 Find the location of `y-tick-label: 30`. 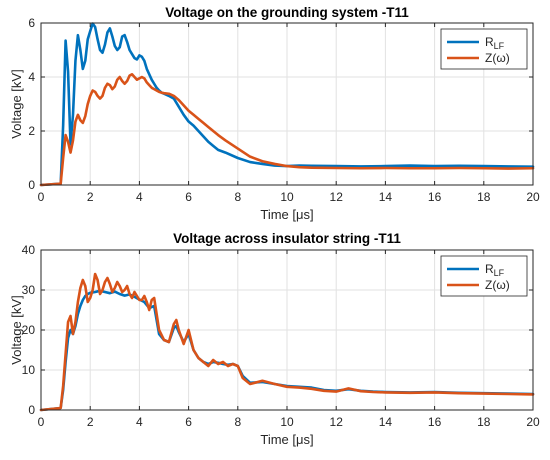

y-tick-label: 30 is located at coordinates (29, 290).